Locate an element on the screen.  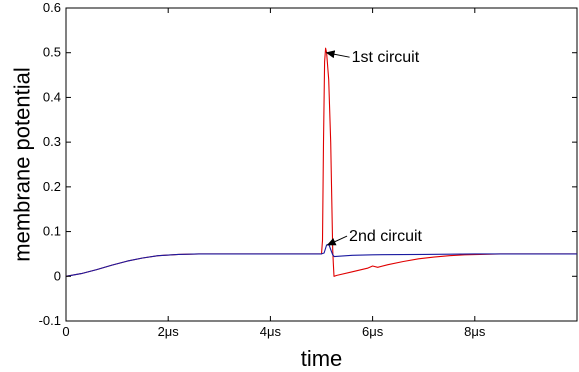
y-tick-label: 0.2 is located at coordinates (52, 186).